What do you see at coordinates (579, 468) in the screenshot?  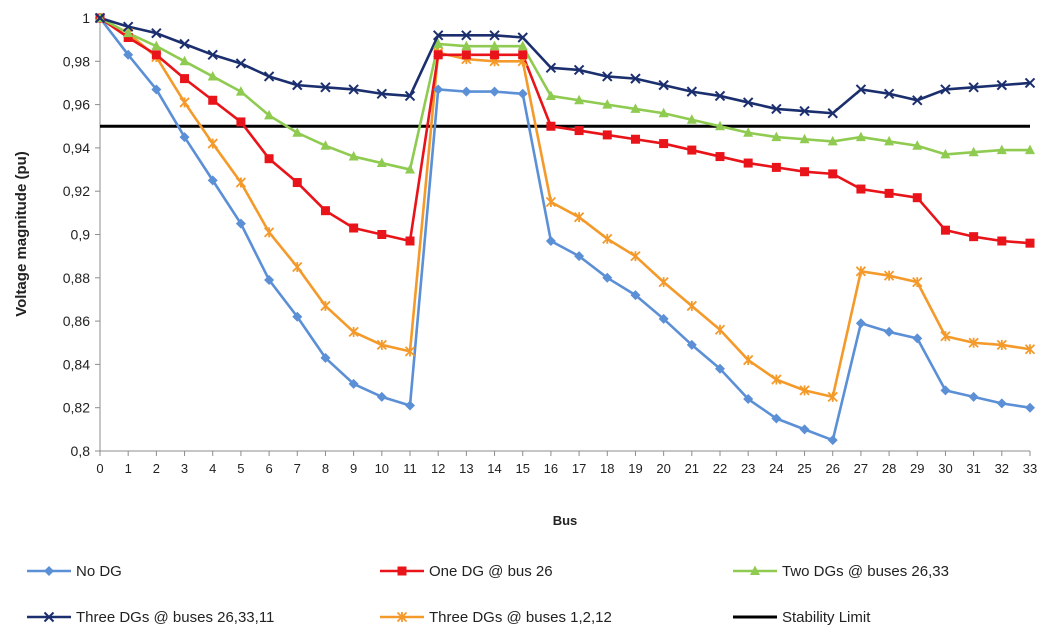 I see `x-tick-label: 17` at bounding box center [579, 468].